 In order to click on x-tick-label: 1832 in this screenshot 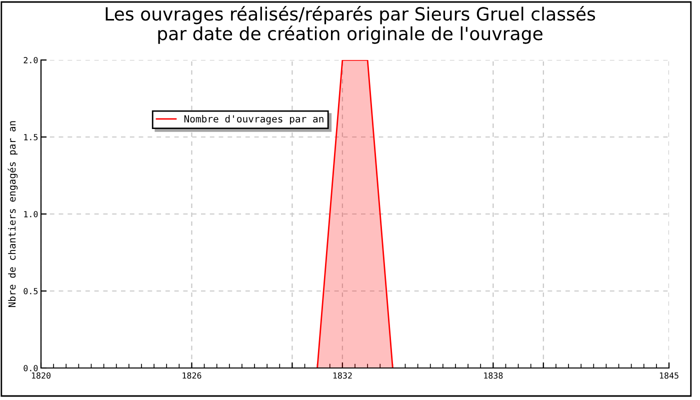, I will do `click(342, 375)`.